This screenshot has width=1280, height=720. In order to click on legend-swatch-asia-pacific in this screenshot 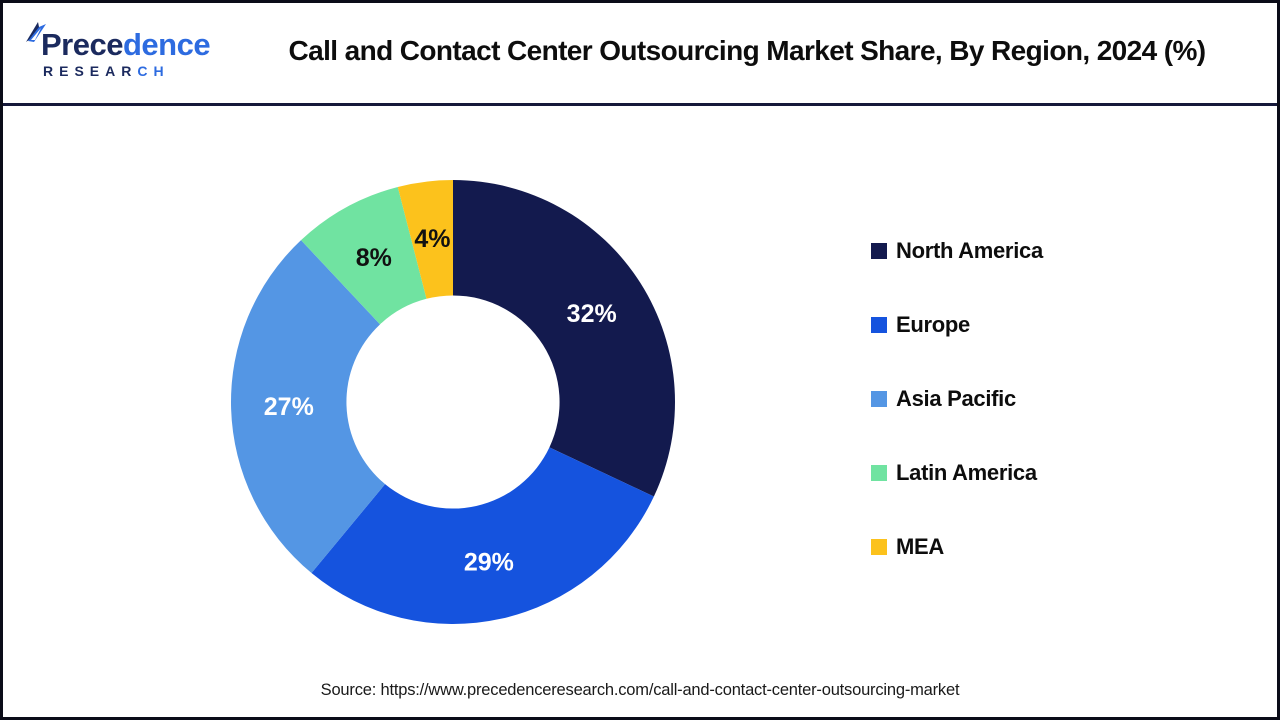, I will do `click(879, 399)`.